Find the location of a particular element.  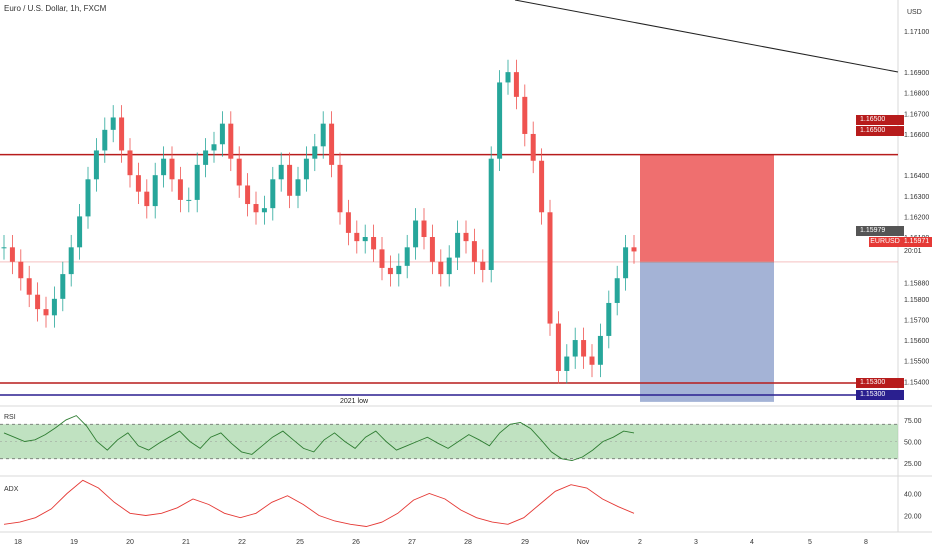

date-tick-label: 27 is located at coordinates (412, 542).